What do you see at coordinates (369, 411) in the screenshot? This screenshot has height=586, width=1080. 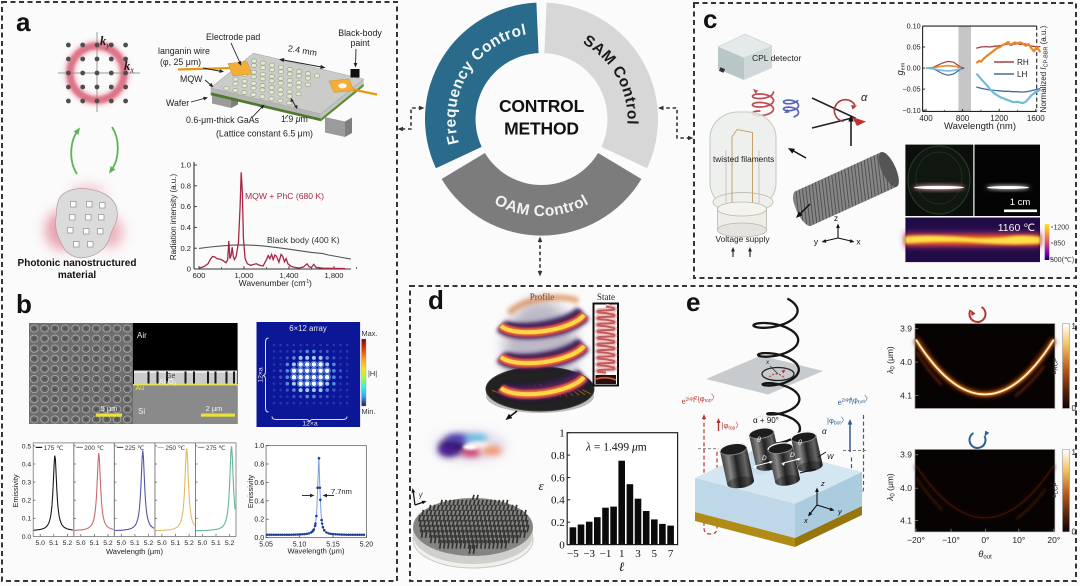 I see `svg-text: Min.` at bounding box center [369, 411].